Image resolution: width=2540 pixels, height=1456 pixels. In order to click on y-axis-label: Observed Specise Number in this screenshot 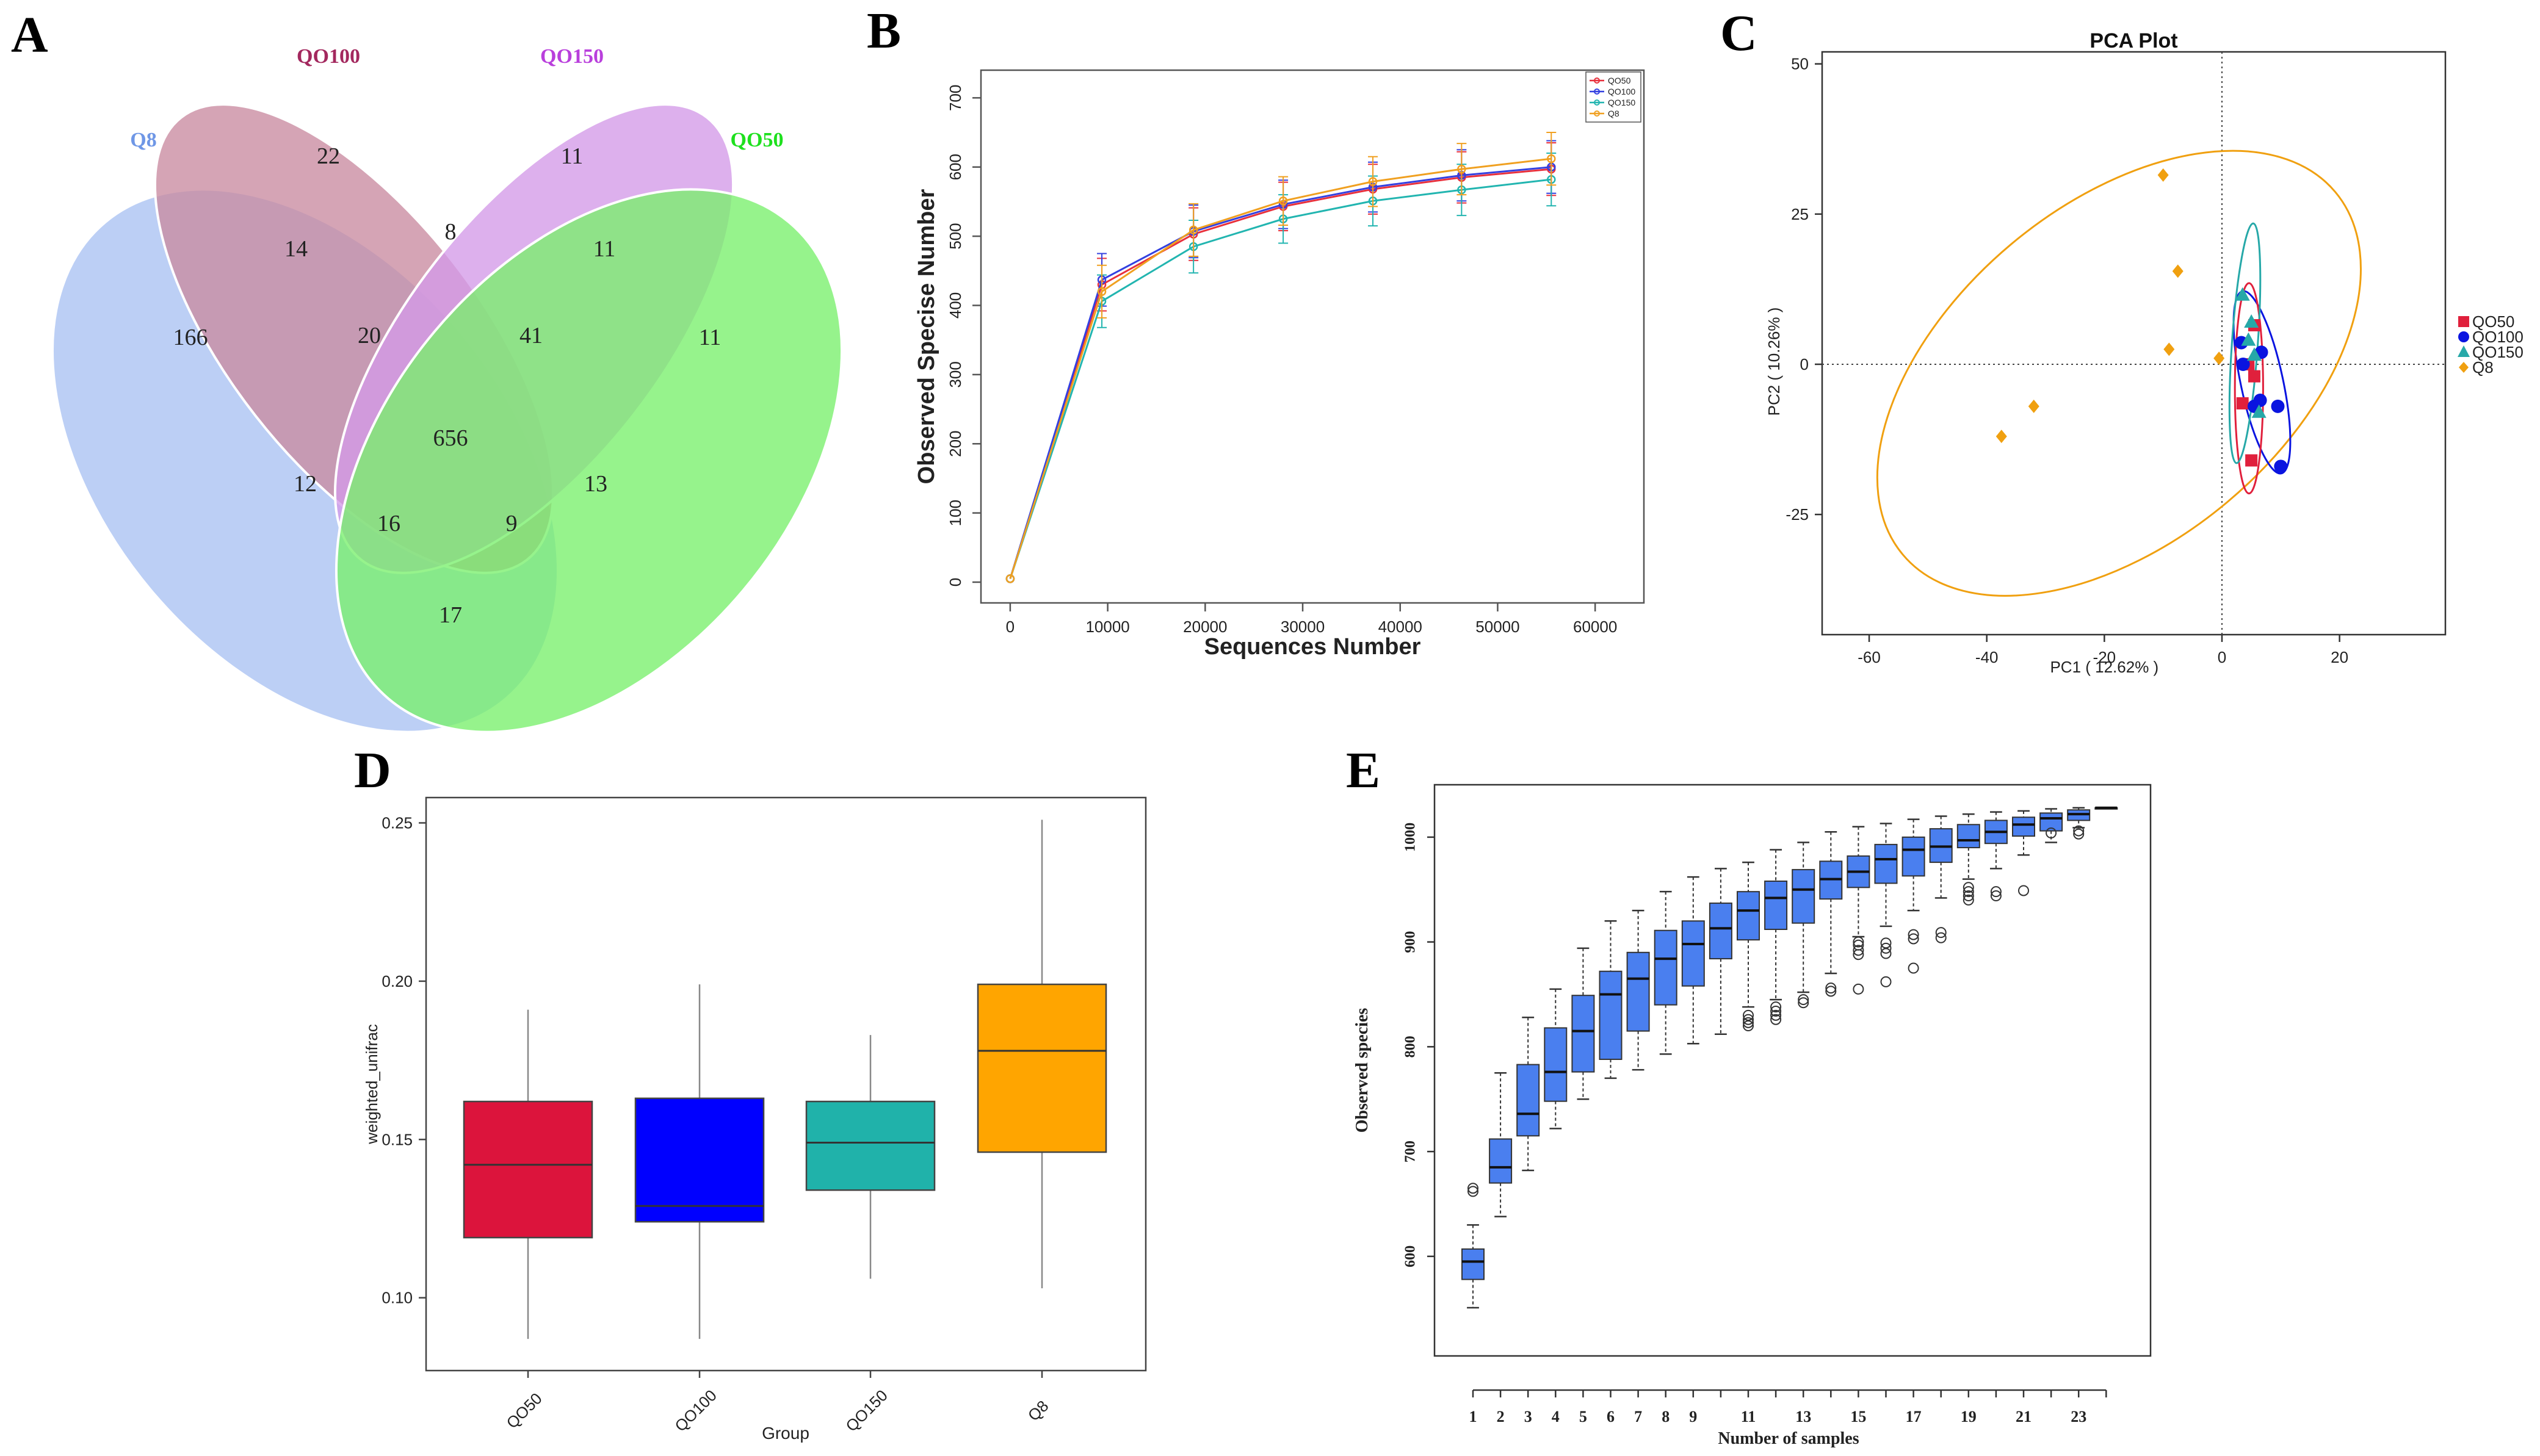, I will do `click(926, 336)`.